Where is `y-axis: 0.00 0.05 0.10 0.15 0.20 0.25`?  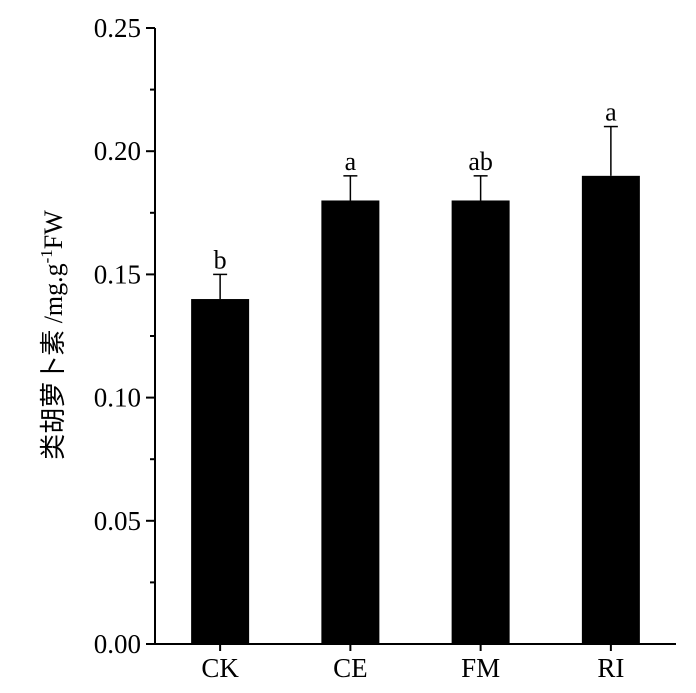 y-axis: 0.00 0.05 0.10 0.15 0.20 0.25 is located at coordinates (125, 336).